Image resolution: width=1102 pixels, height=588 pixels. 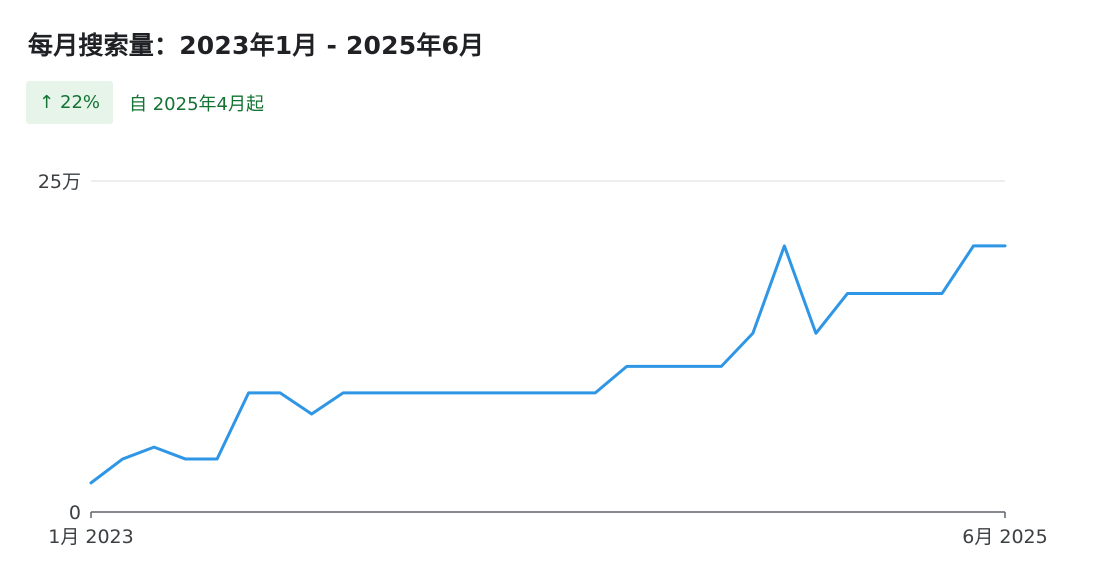 What do you see at coordinates (196, 104) in the screenshot?
I see `change-since-label: 自 2025年4月起` at bounding box center [196, 104].